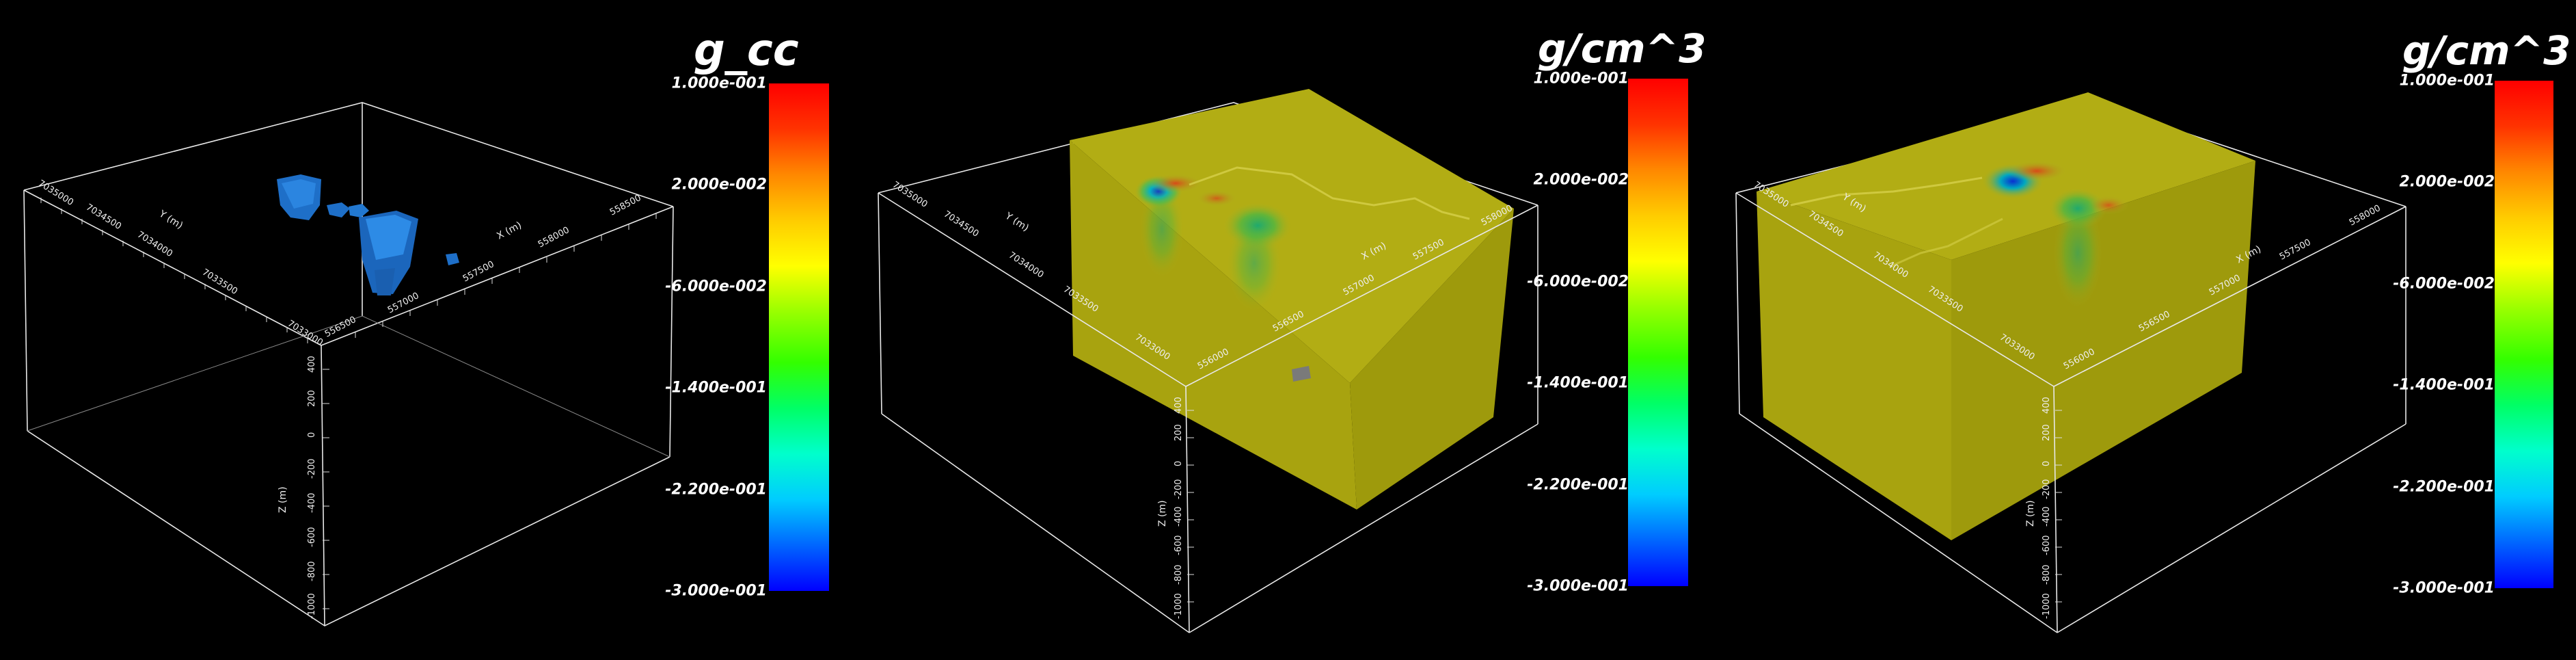 The width and height of the screenshot is (2576, 660). What do you see at coordinates (509, 230) in the screenshot?
I see `x-axis-label: X (m)` at bounding box center [509, 230].